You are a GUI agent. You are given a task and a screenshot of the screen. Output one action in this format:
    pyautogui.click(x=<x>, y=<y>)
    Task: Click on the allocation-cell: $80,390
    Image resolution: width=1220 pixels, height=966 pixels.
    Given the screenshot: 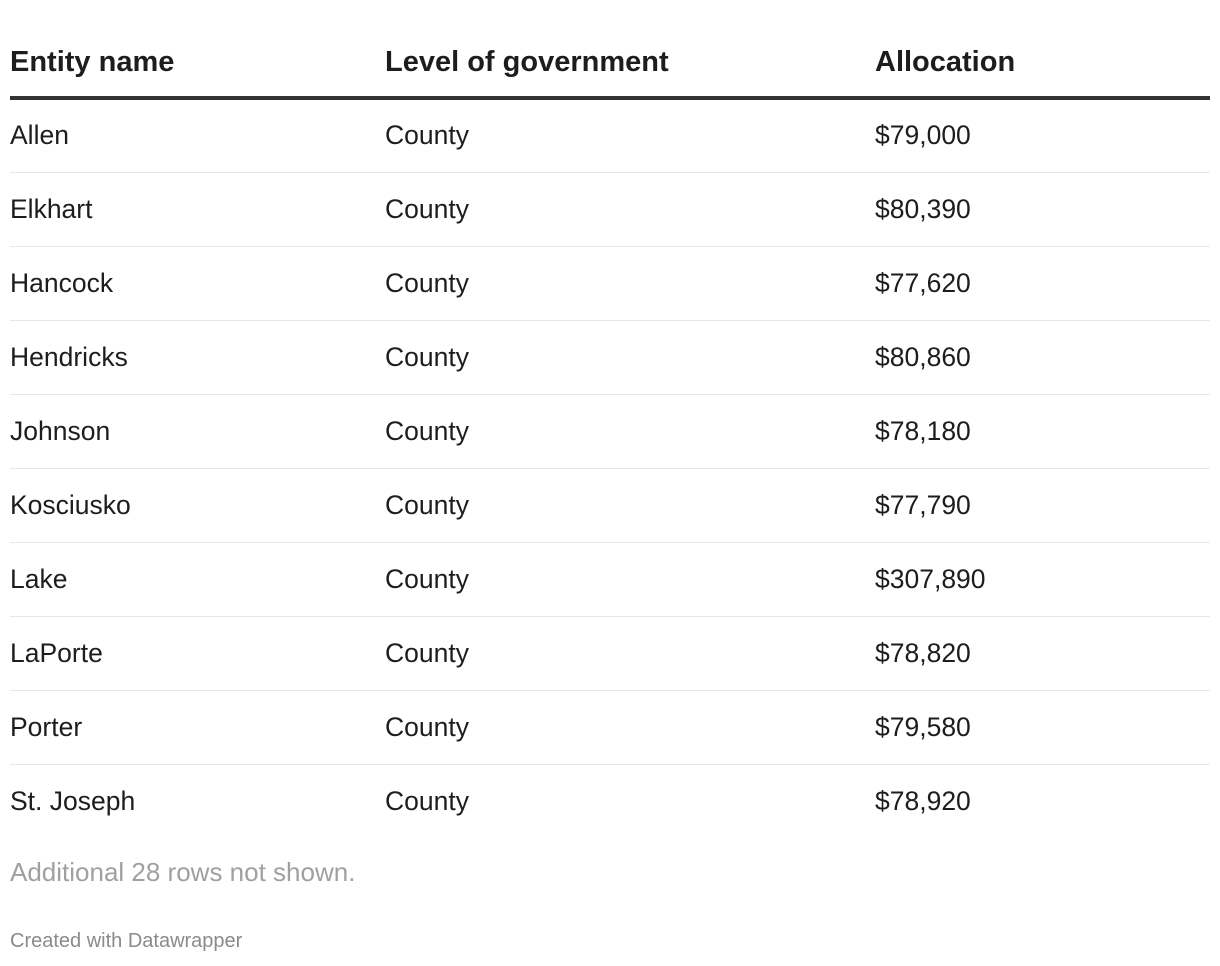 What is the action you would take?
    pyautogui.click(x=1042, y=209)
    